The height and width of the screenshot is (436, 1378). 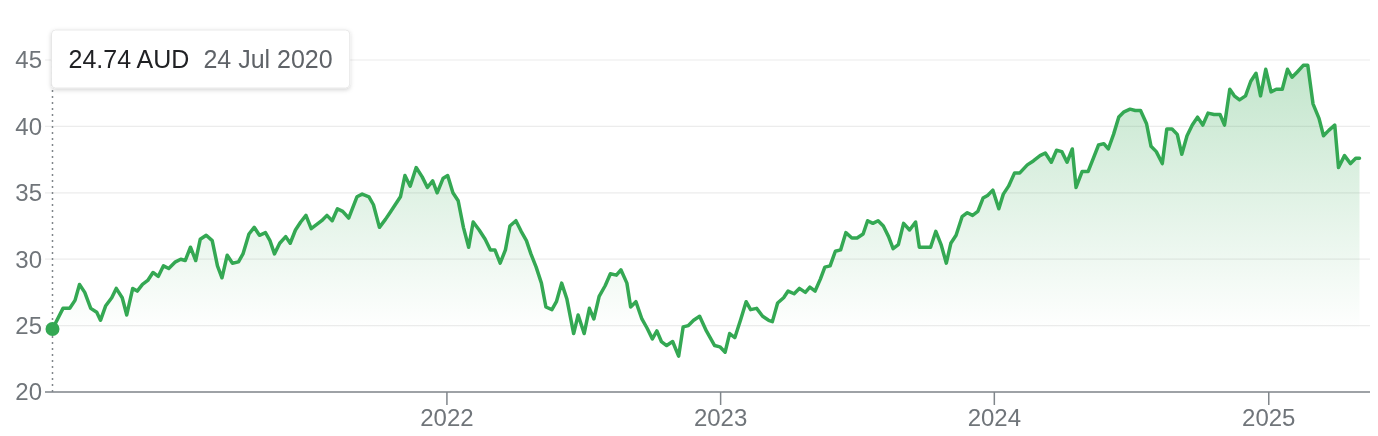 I want to click on y-tick-label: 35, so click(x=28, y=193).